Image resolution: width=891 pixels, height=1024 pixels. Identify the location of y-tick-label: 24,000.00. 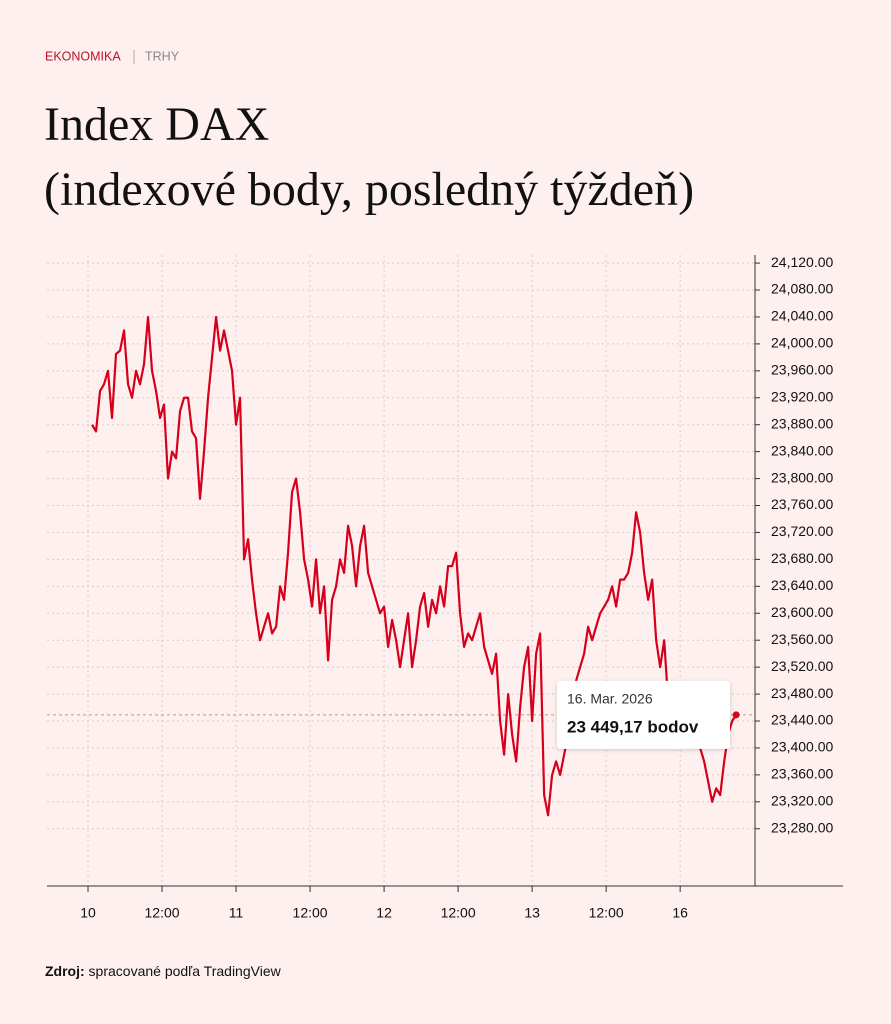
(802, 343).